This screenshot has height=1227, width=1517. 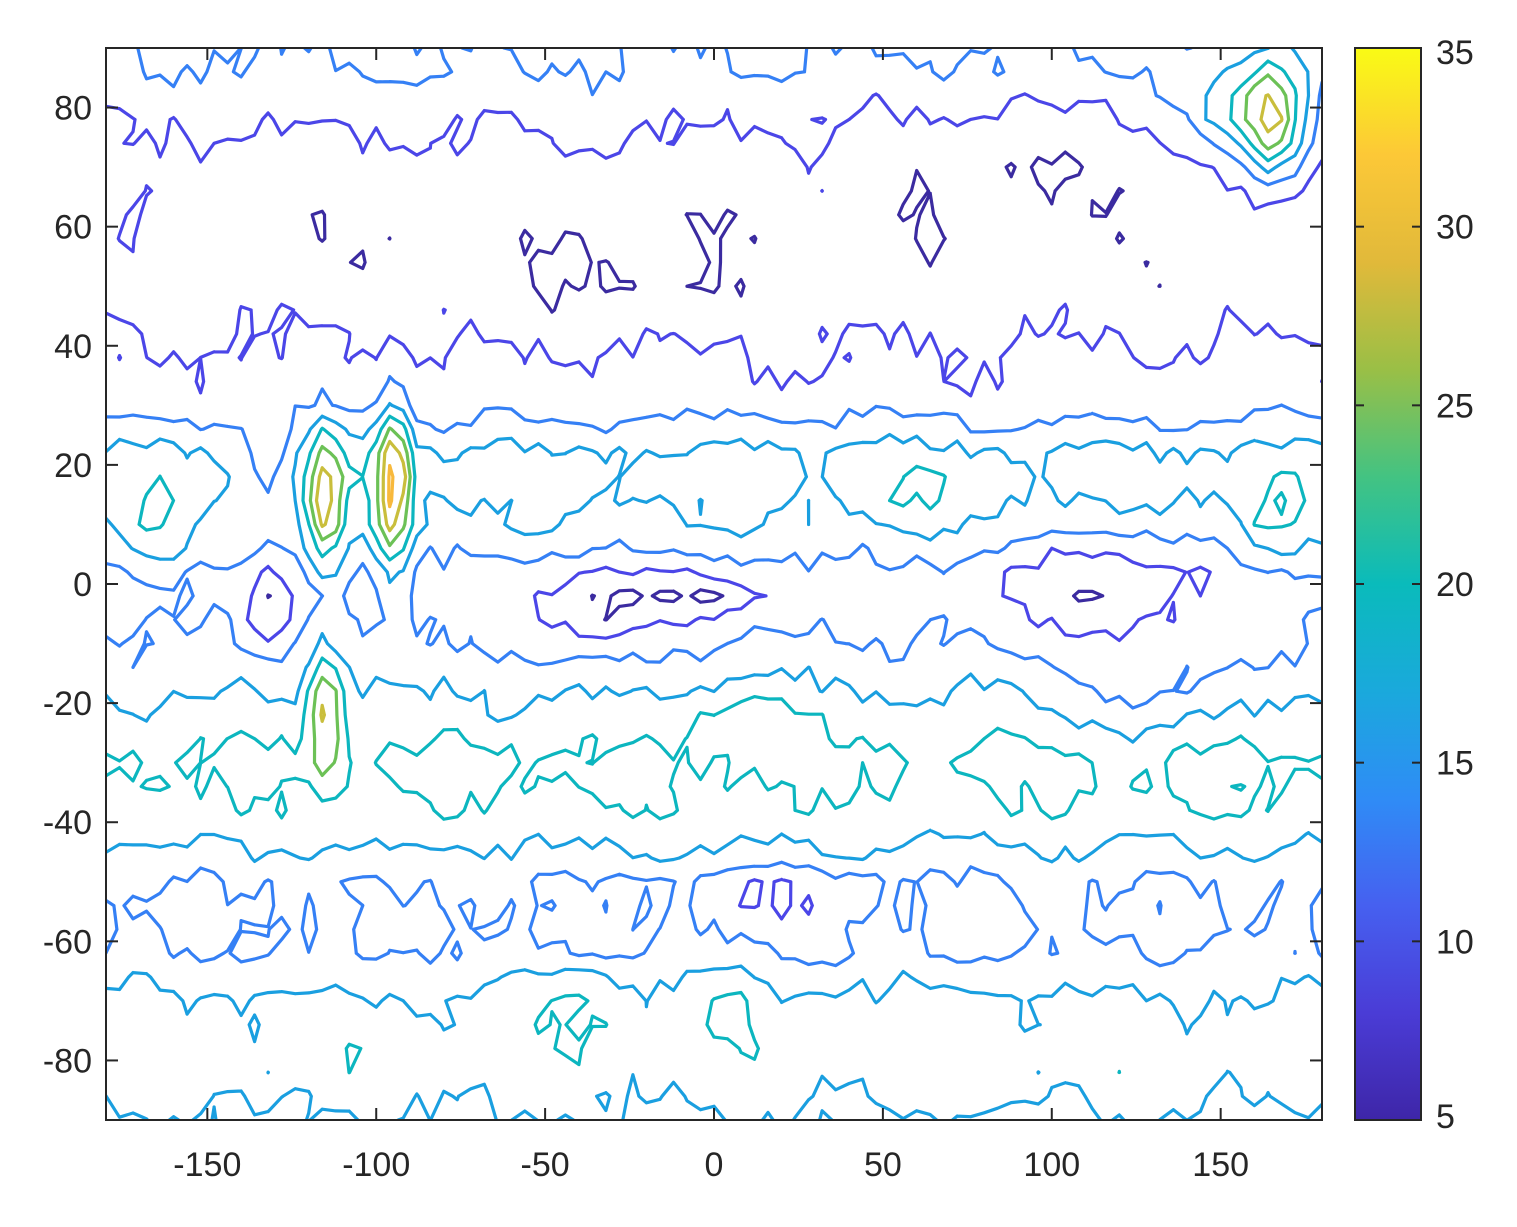 What do you see at coordinates (1388, 584) in the screenshot?
I see `colorbar-gradient` at bounding box center [1388, 584].